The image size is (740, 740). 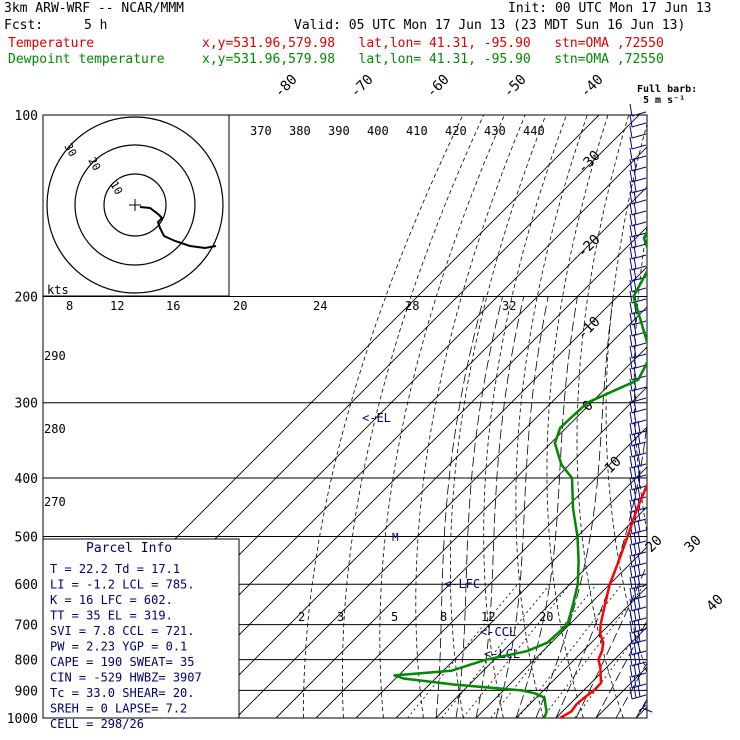 What do you see at coordinates (495, 131) in the screenshot?
I see `theta-label: 430` at bounding box center [495, 131].